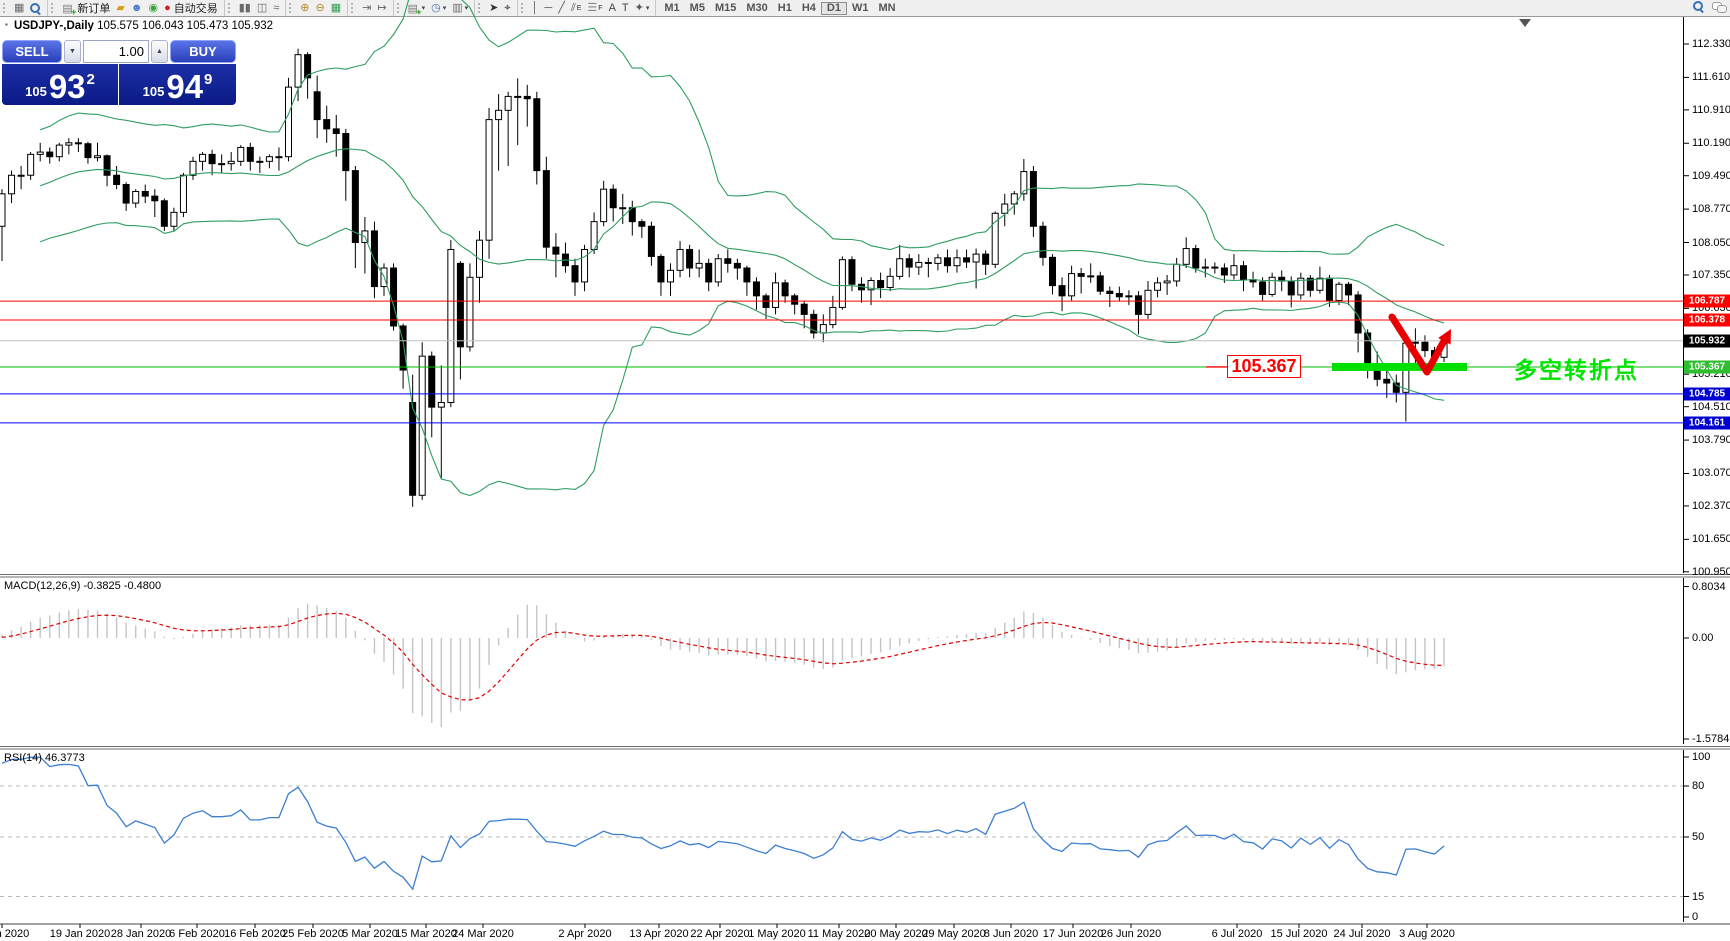  I want to click on bar-chart-icon: ▮▮, so click(245, 8).